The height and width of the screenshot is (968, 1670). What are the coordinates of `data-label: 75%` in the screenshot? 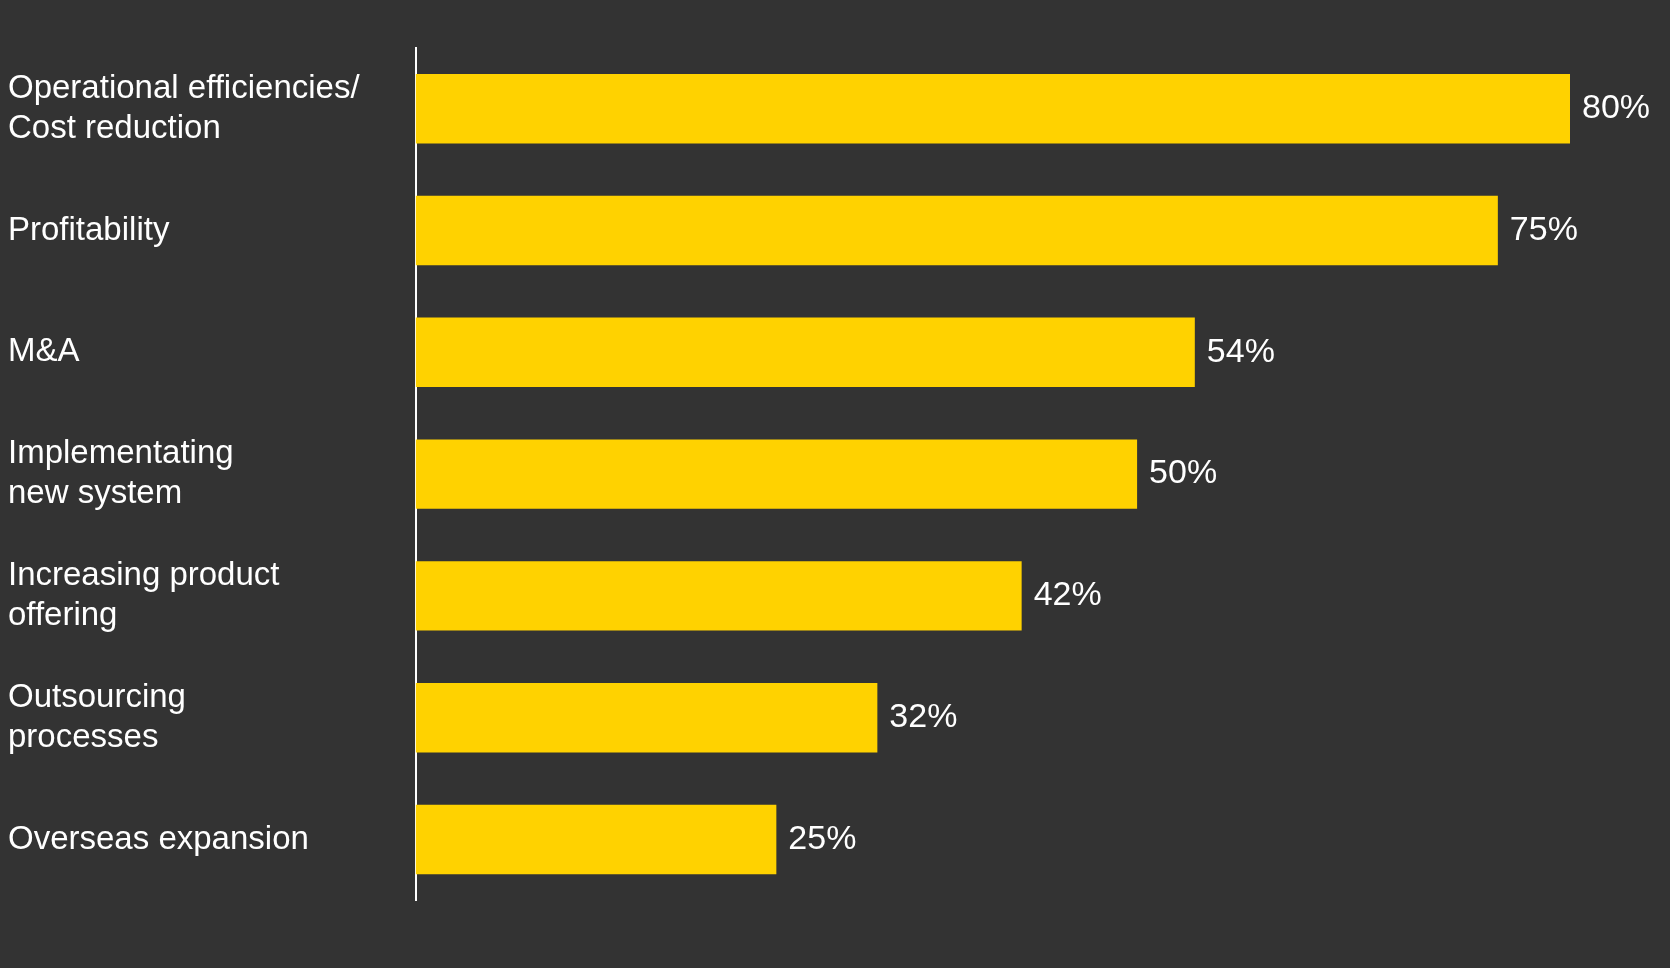 It's located at (1543, 227).